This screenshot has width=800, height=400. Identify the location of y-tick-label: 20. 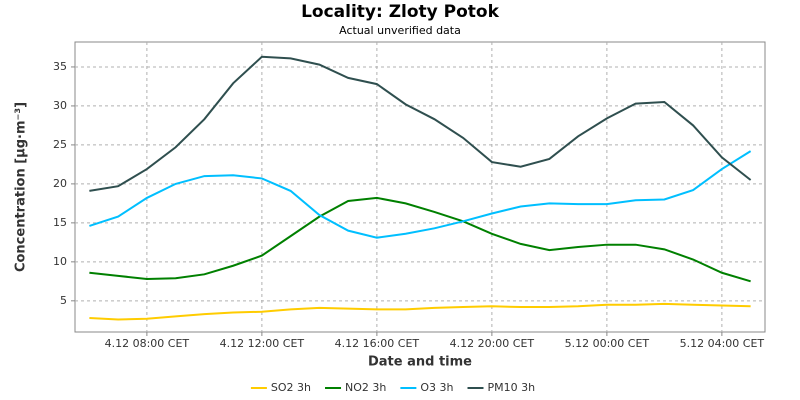
(60, 183).